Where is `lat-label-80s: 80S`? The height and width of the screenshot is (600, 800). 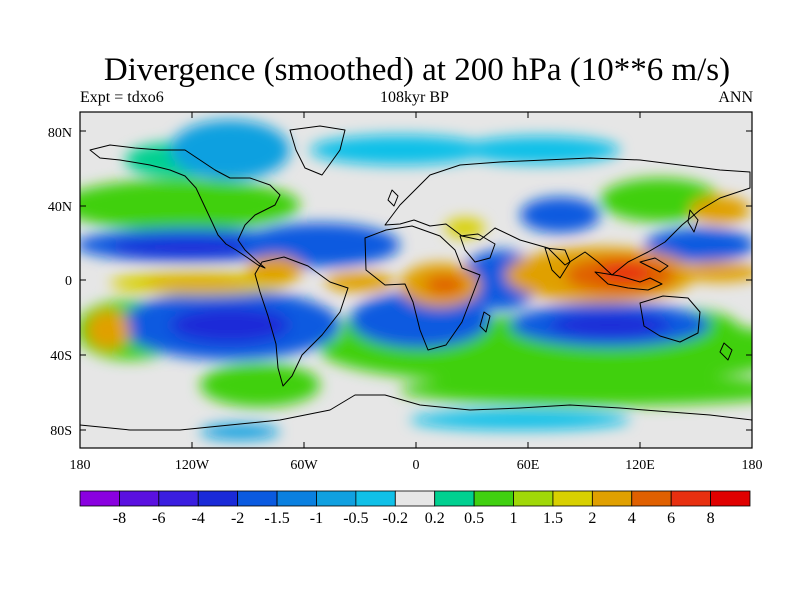
lat-label-80s: 80S is located at coordinates (61, 431).